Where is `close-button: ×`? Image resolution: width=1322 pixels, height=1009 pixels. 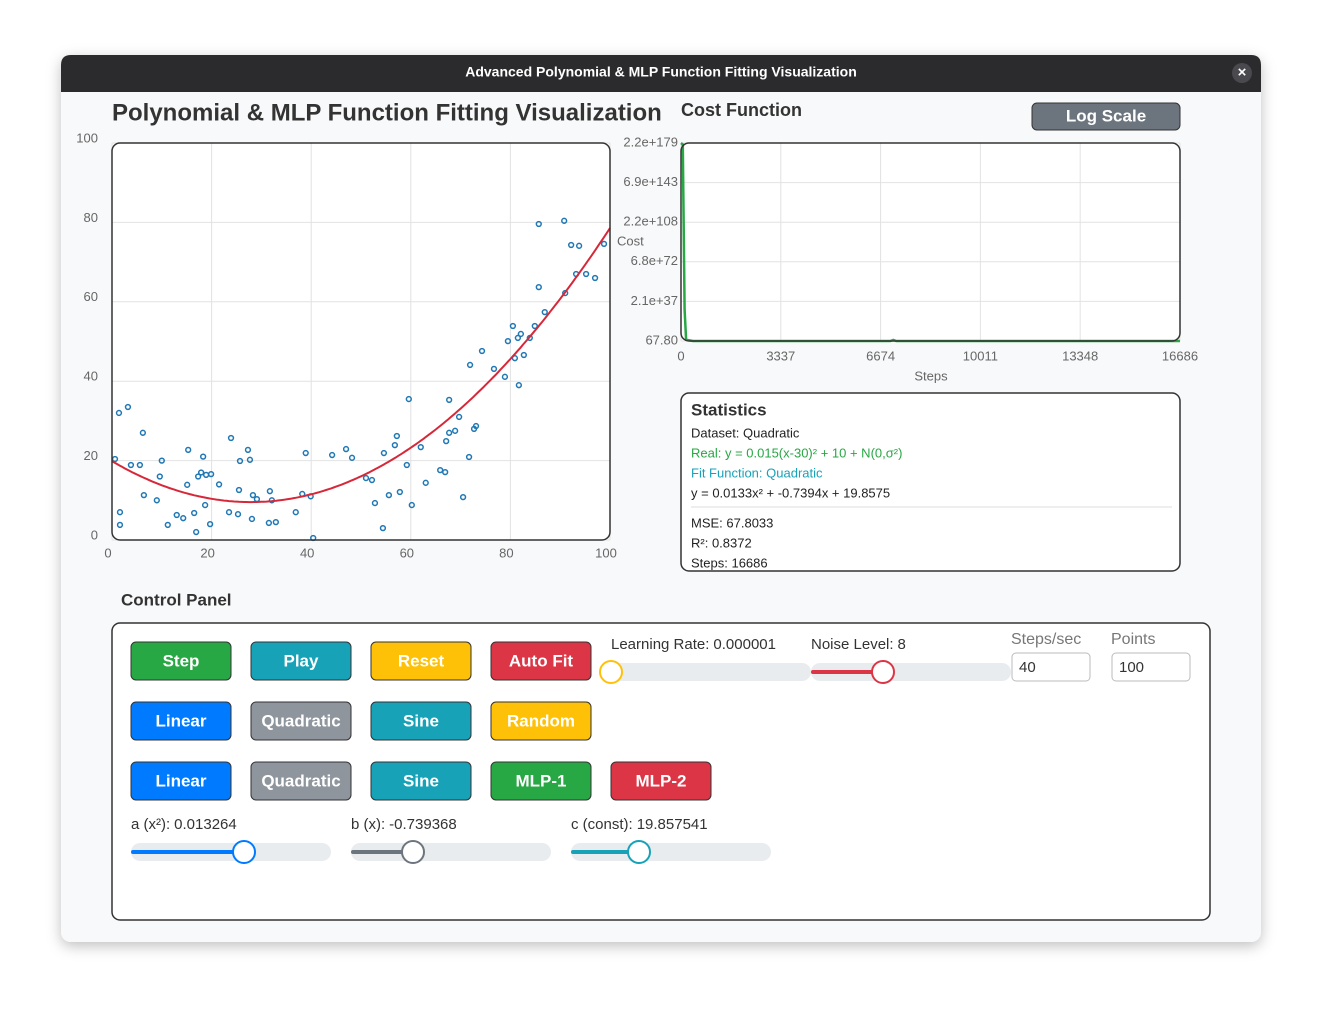 close-button: × is located at coordinates (1242, 73).